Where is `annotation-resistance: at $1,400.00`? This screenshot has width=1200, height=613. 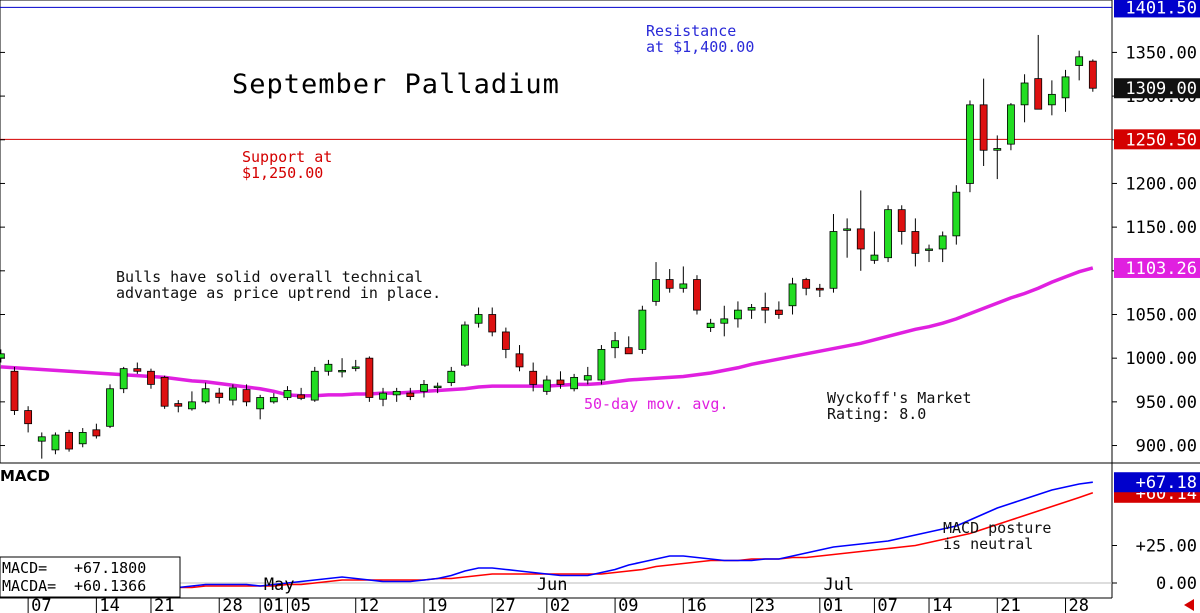 annotation-resistance: at $1,400.00 is located at coordinates (700, 47).